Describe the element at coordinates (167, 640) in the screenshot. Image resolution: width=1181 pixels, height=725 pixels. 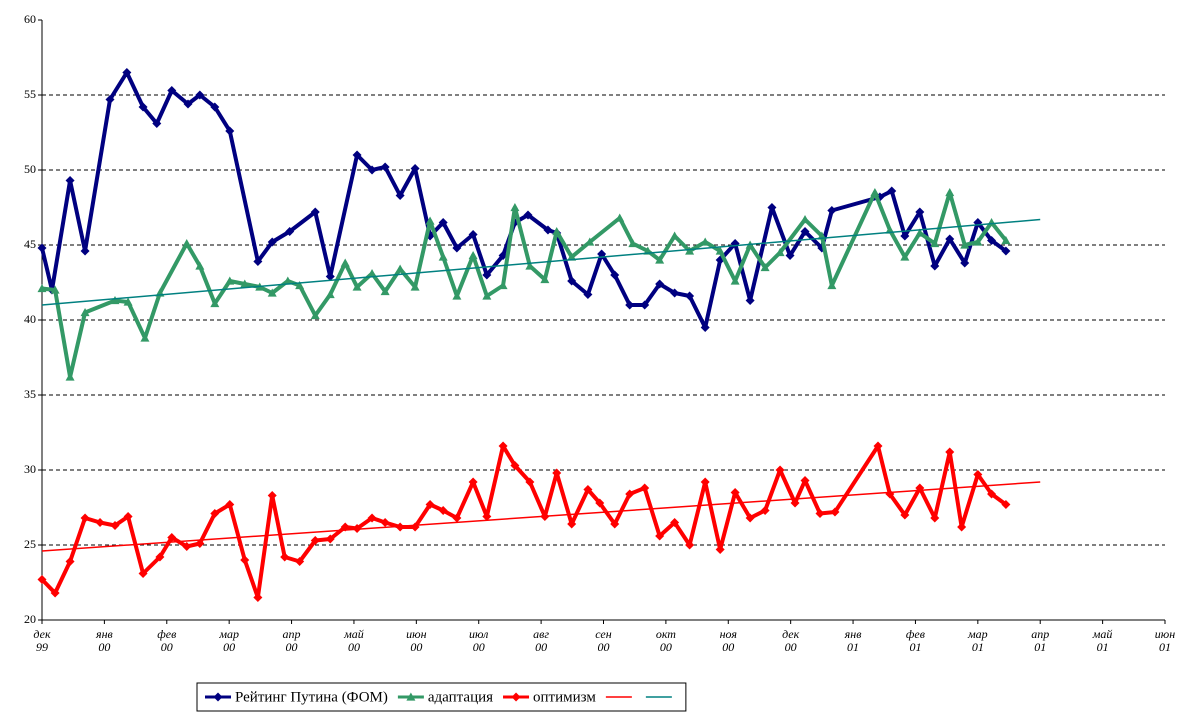
I see `x-tick-label: фев 00` at that location.